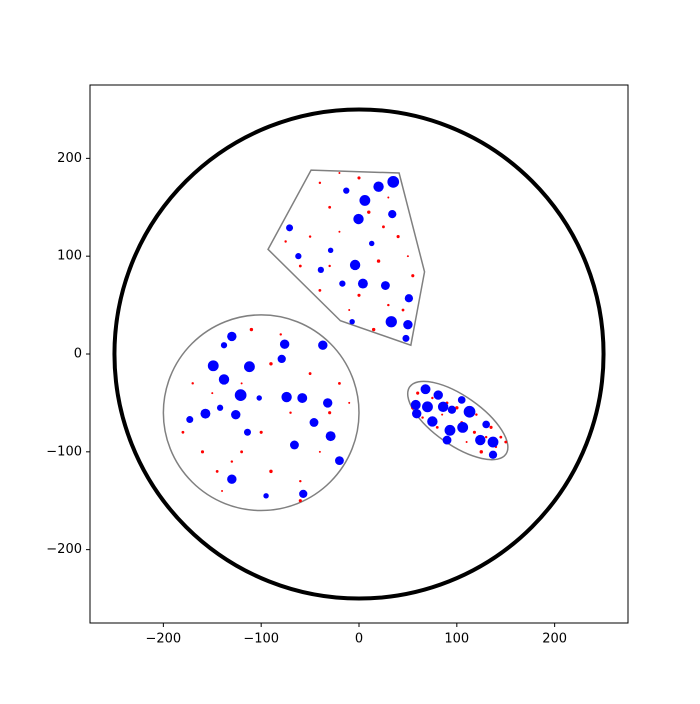 Image resolution: width=700 pixels, height=704 pixels. Describe the element at coordinates (261, 413) in the screenshot. I see `region-circle` at that location.